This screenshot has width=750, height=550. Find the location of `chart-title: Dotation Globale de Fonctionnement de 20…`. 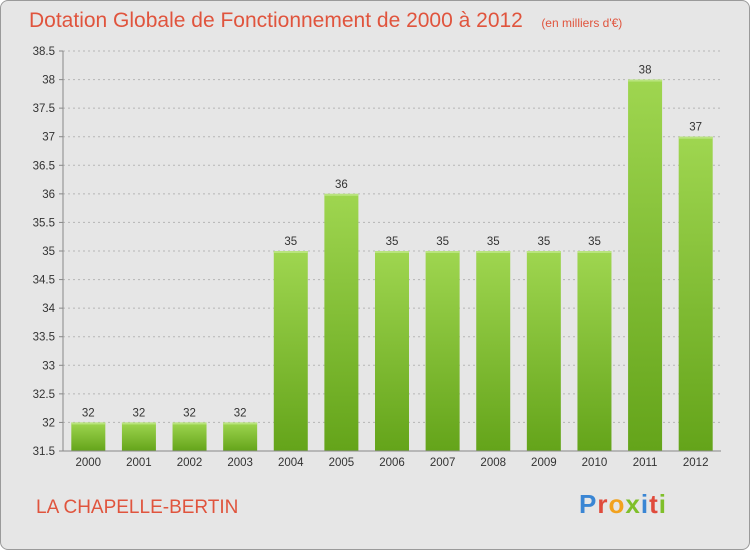

chart-title: Dotation Globale de Fonctionnement de 20… is located at coordinates (276, 20).